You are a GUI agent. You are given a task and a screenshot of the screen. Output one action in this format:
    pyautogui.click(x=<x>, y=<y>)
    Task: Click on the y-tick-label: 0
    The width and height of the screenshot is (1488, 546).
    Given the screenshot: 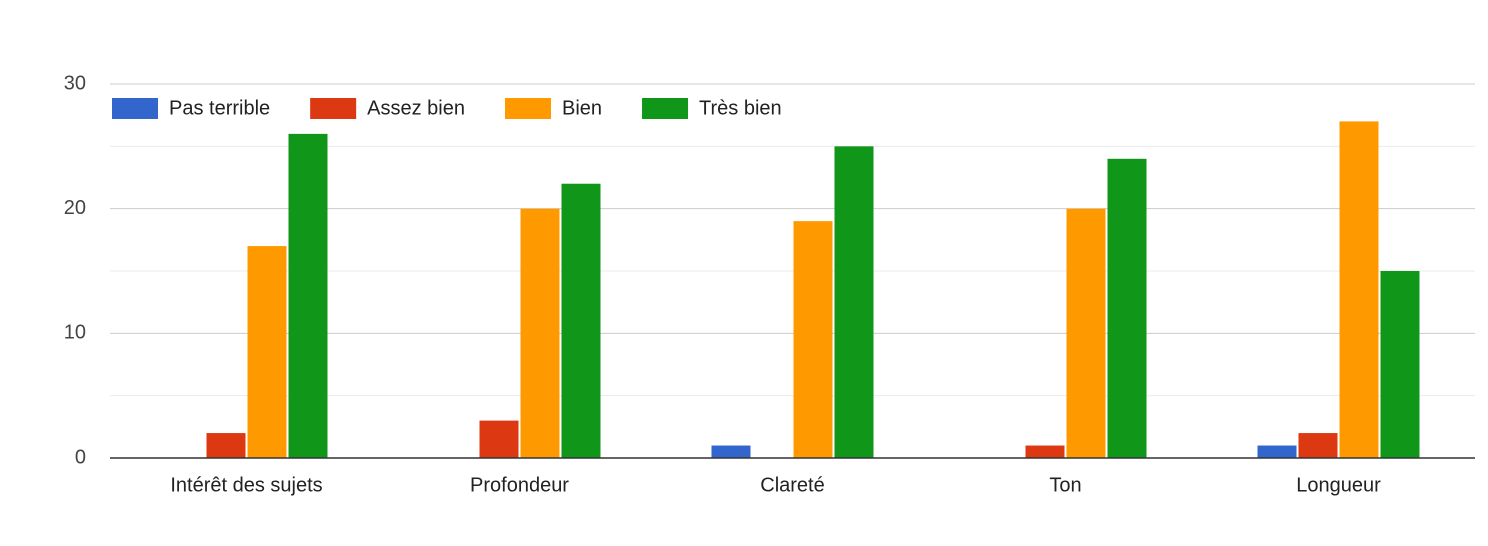 What is the action you would take?
    pyautogui.click(x=80, y=457)
    